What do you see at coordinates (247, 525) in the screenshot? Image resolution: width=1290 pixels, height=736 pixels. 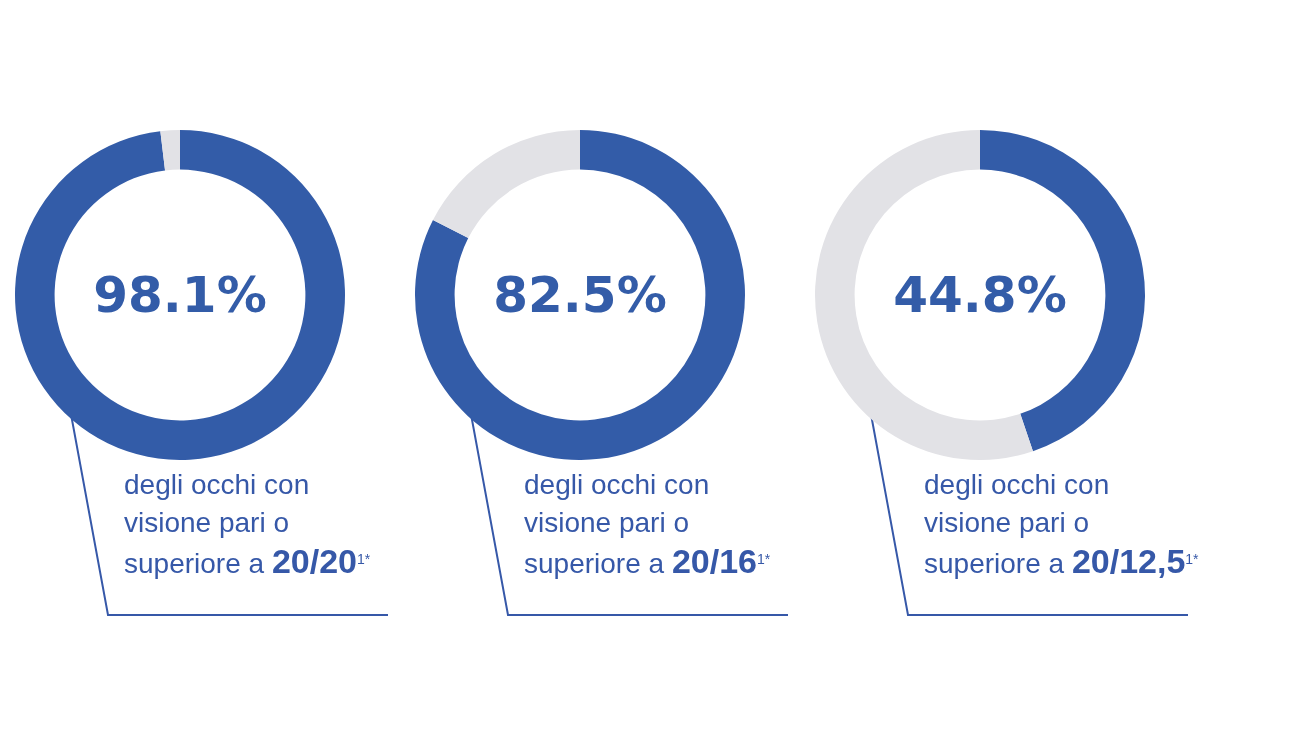 I see `text: degli occhi con visione pari o superiore a 20/20$^{1*}$` at bounding box center [247, 525].